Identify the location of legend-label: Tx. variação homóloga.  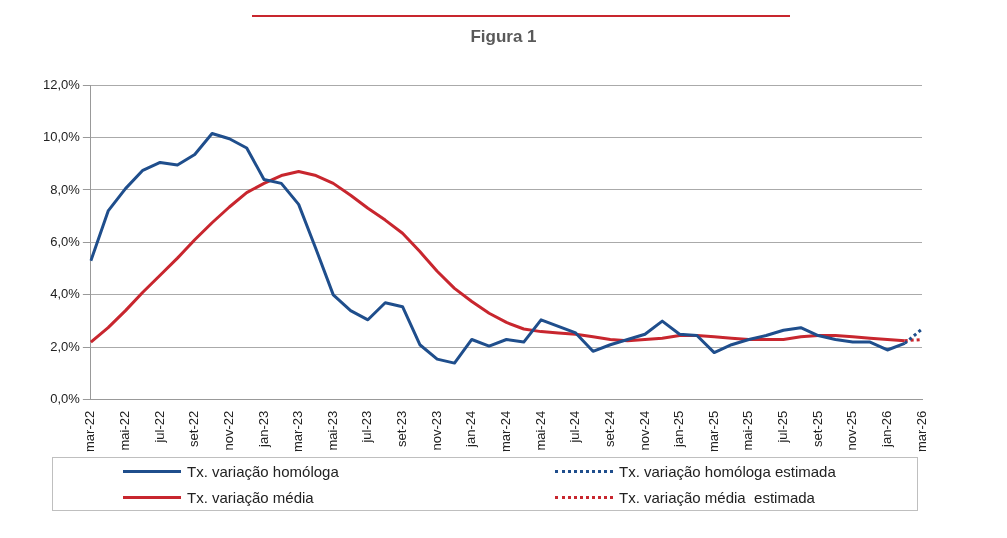
(263, 471).